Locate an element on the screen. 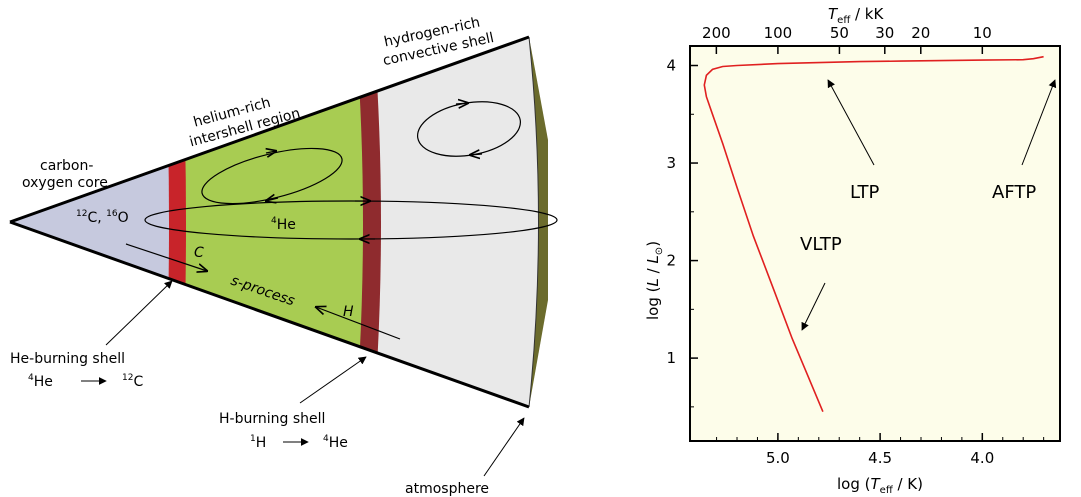 This screenshot has height=497, width=1081. outer-edge is located at coordinates (533, 222).